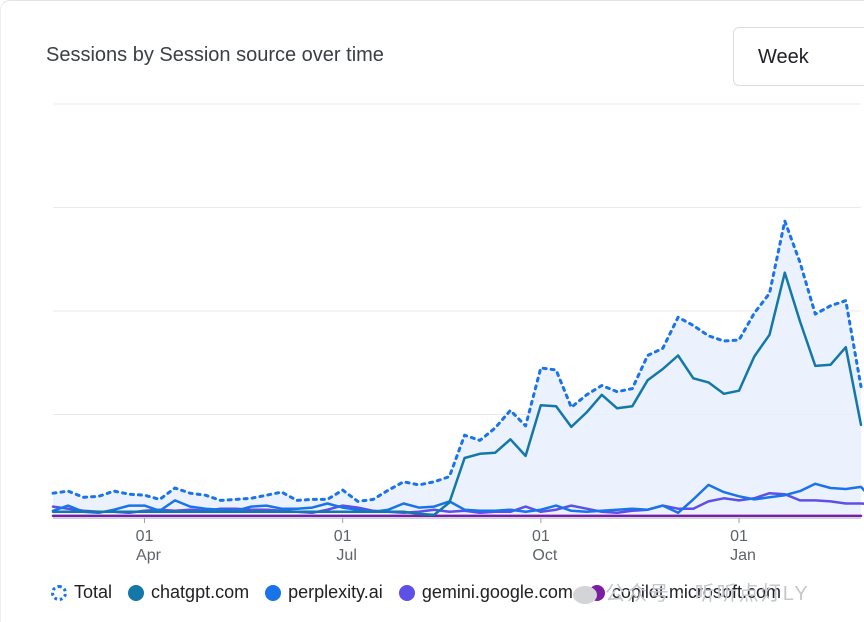 This screenshot has width=864, height=622. Describe the element at coordinates (544, 555) in the screenshot. I see `x-tick-label-month: Oct` at that location.